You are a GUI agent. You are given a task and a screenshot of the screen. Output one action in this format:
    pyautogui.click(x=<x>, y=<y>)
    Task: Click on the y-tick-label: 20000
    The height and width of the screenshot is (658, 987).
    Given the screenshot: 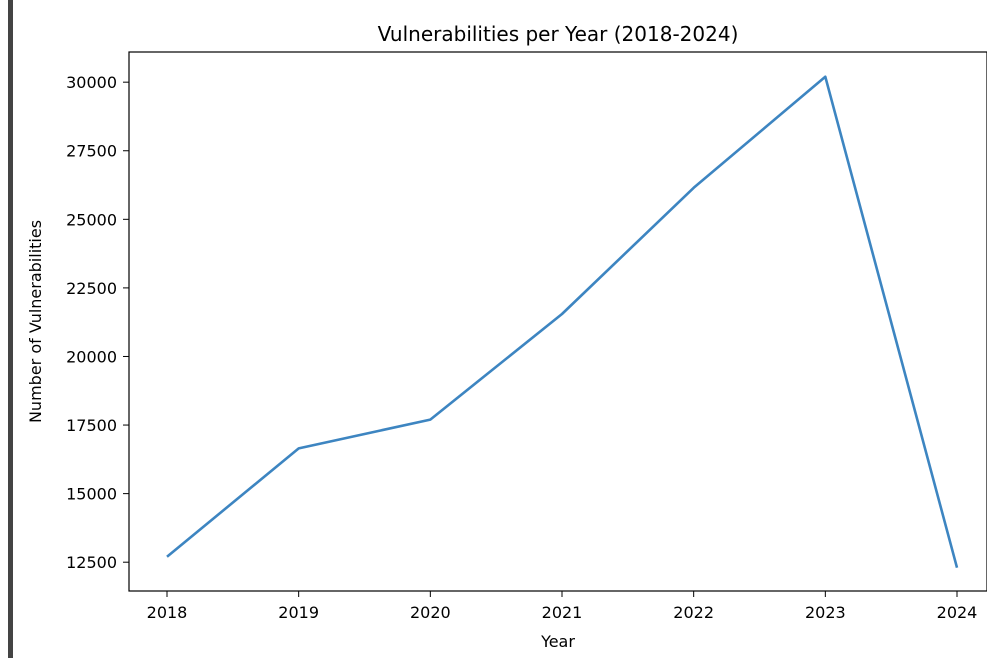 What is the action you would take?
    pyautogui.click(x=91, y=356)
    